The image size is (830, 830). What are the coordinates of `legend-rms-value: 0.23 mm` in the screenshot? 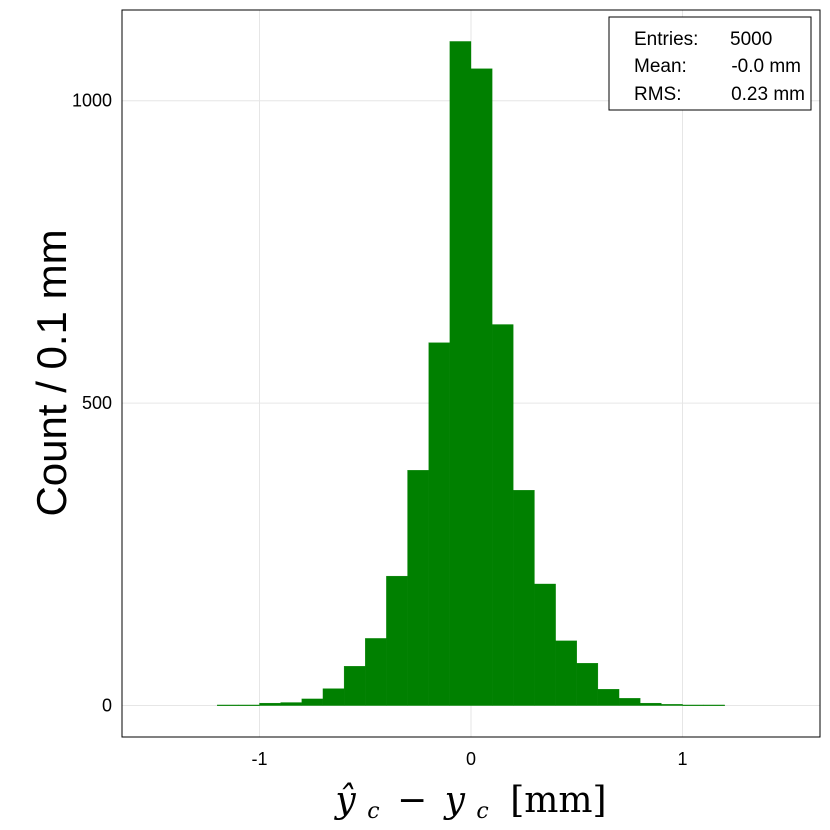 It's located at (768, 94).